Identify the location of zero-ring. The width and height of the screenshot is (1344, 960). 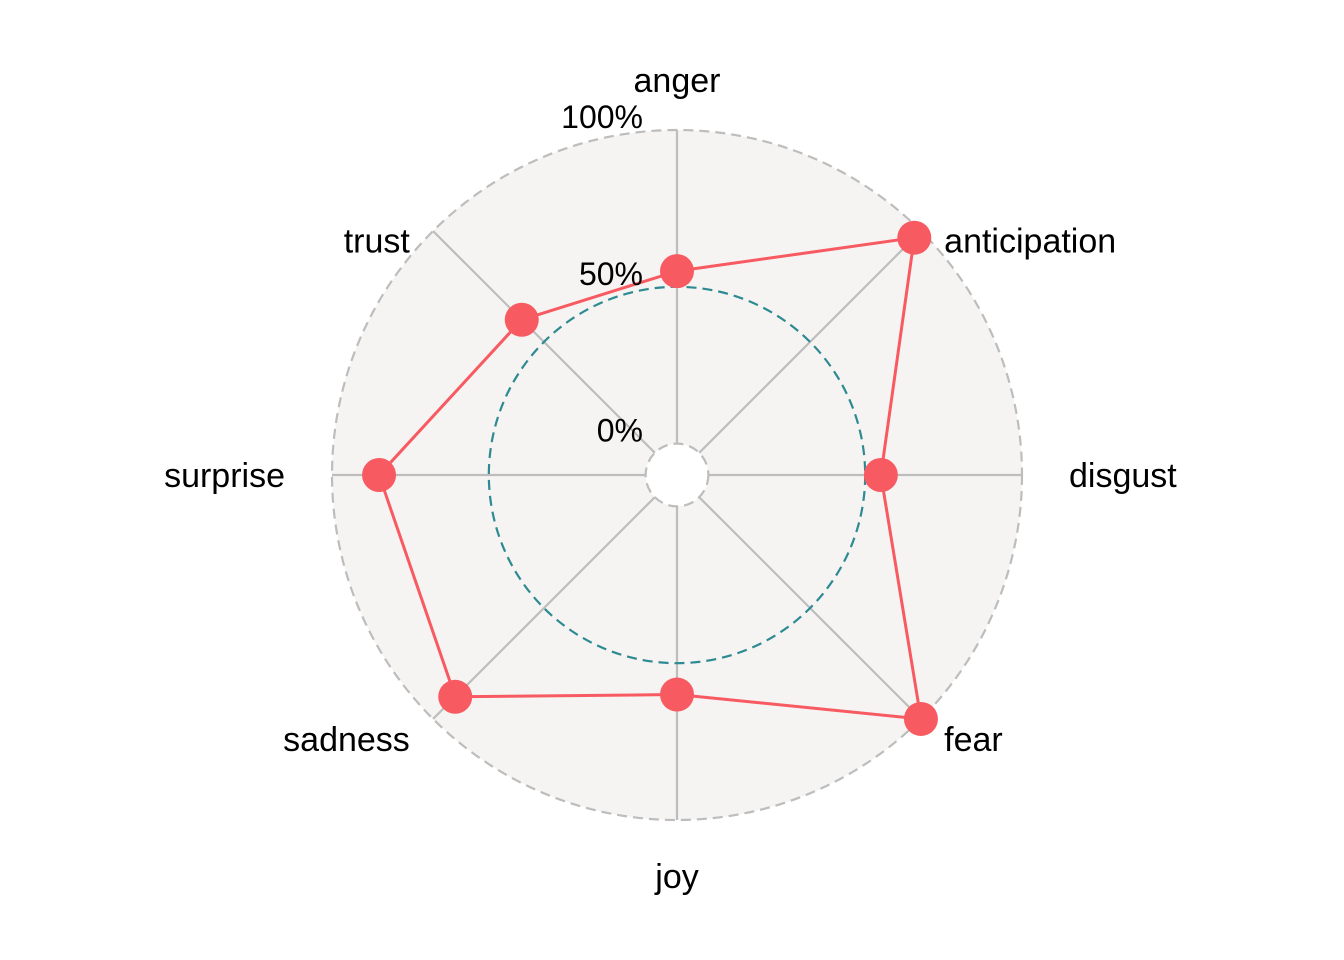
(677, 475).